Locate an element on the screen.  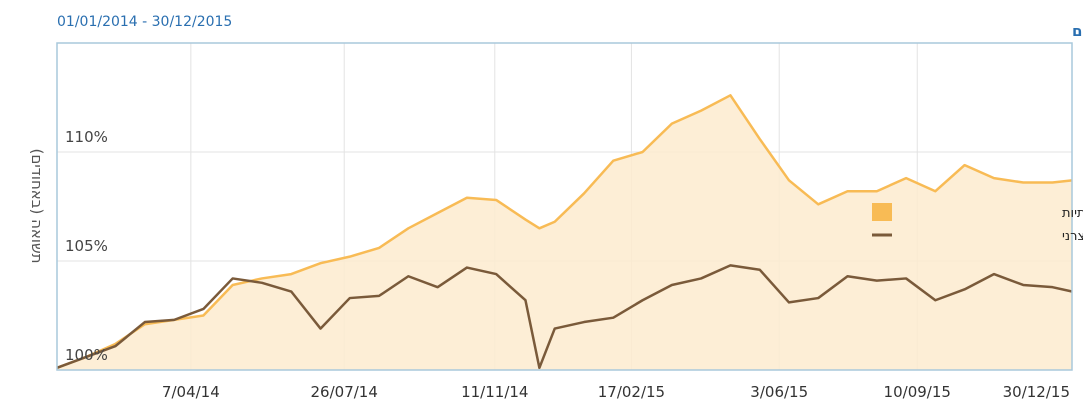
x-tick-label: 10/09/15 is located at coordinates (917, 392).